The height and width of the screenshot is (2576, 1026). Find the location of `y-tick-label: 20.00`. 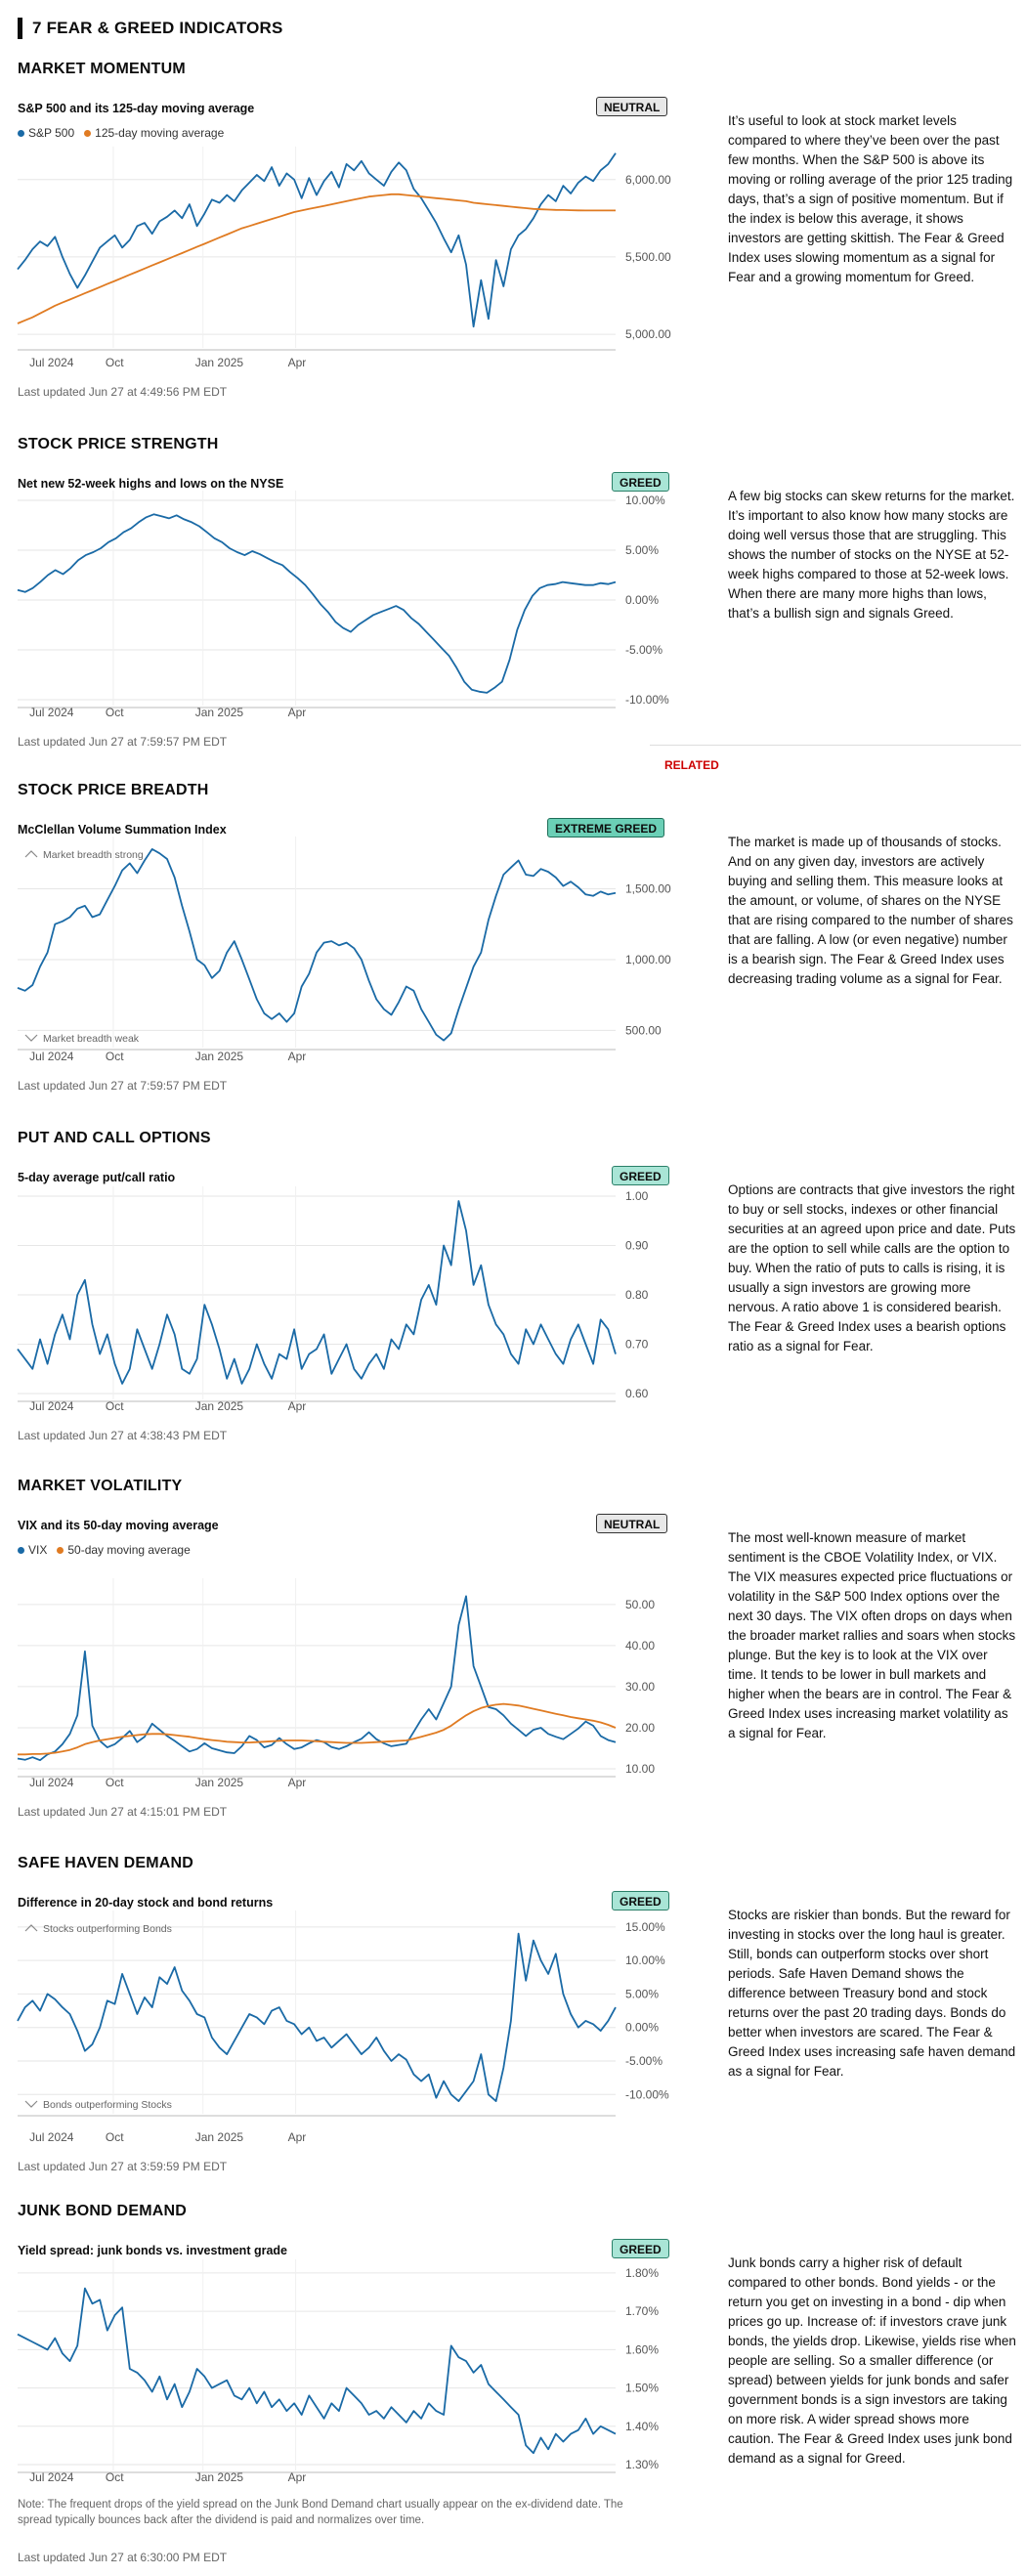

y-tick-label: 20.00 is located at coordinates (640, 1728).